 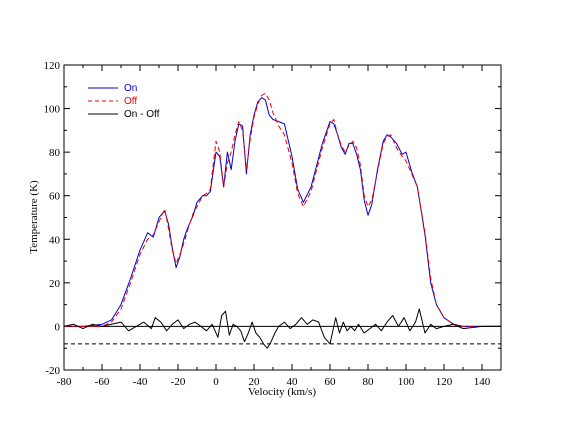 What do you see at coordinates (52, 110) in the screenshot?
I see `y-tick-label: 100` at bounding box center [52, 110].